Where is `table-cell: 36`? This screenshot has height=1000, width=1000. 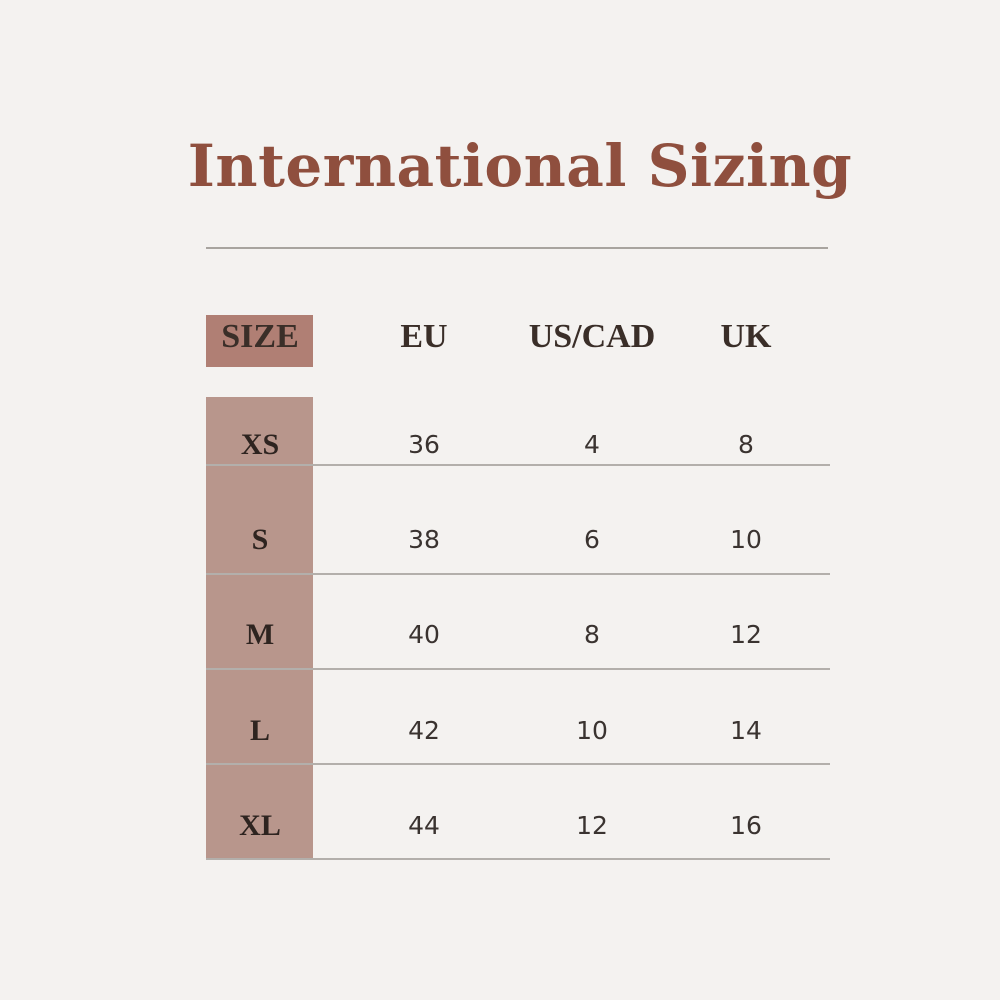
table-cell: 36 is located at coordinates (424, 444).